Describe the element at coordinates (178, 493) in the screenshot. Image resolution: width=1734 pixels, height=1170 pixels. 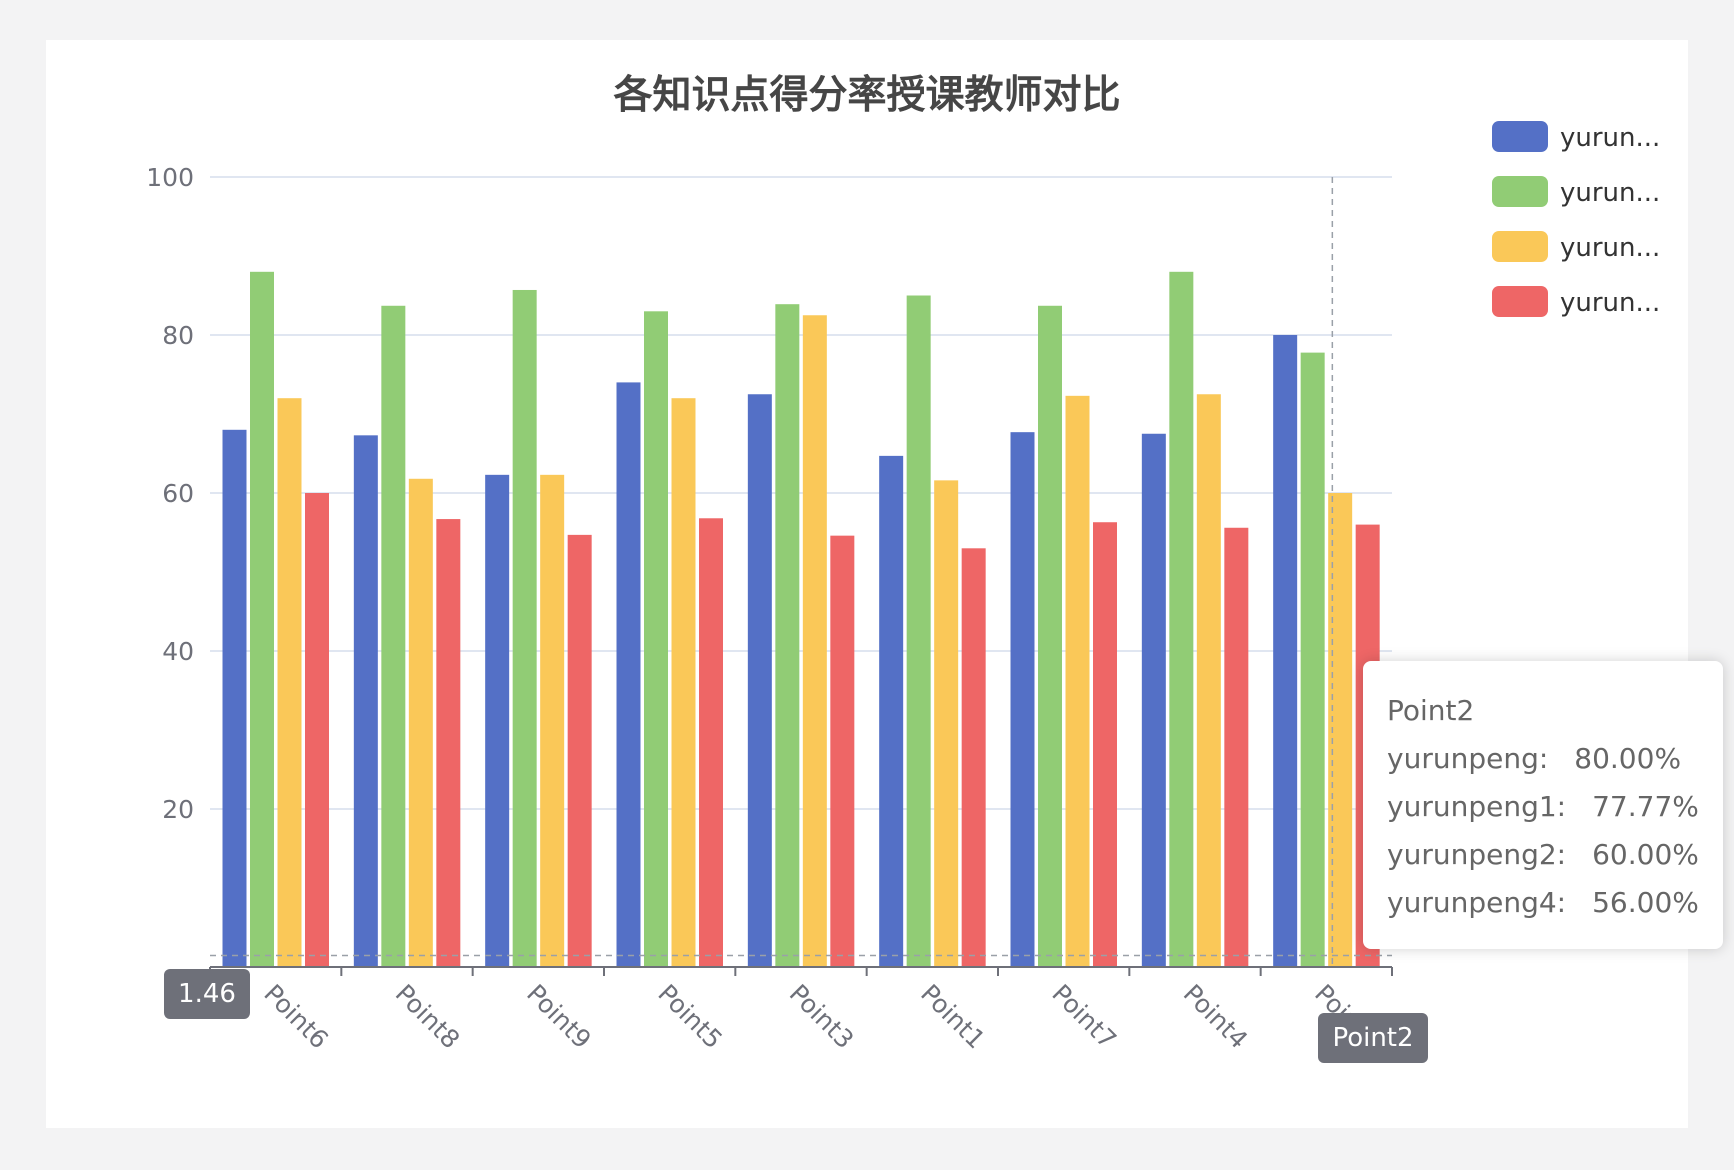
I see `y-tick-label: 60` at that location.